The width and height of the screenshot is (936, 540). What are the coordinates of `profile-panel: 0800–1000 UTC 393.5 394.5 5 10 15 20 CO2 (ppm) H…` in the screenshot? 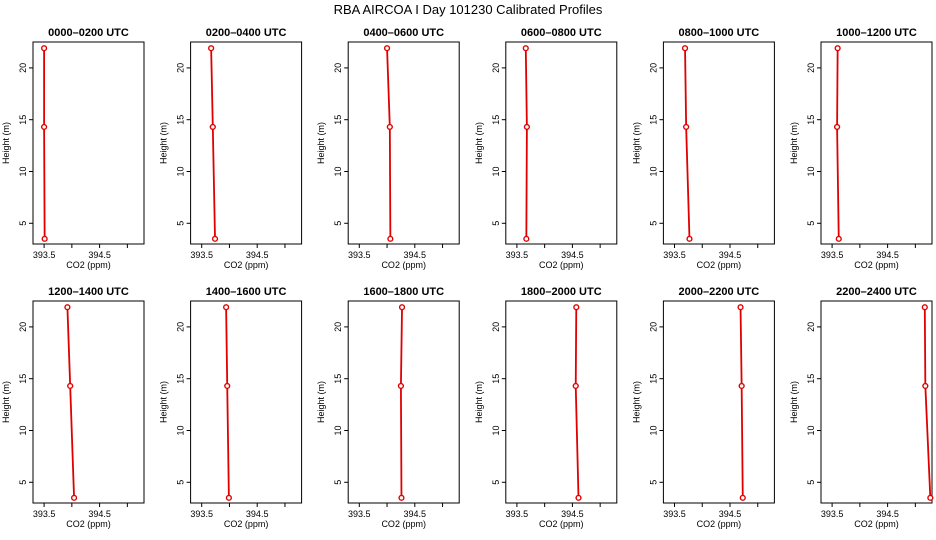 It's located at (703, 148).